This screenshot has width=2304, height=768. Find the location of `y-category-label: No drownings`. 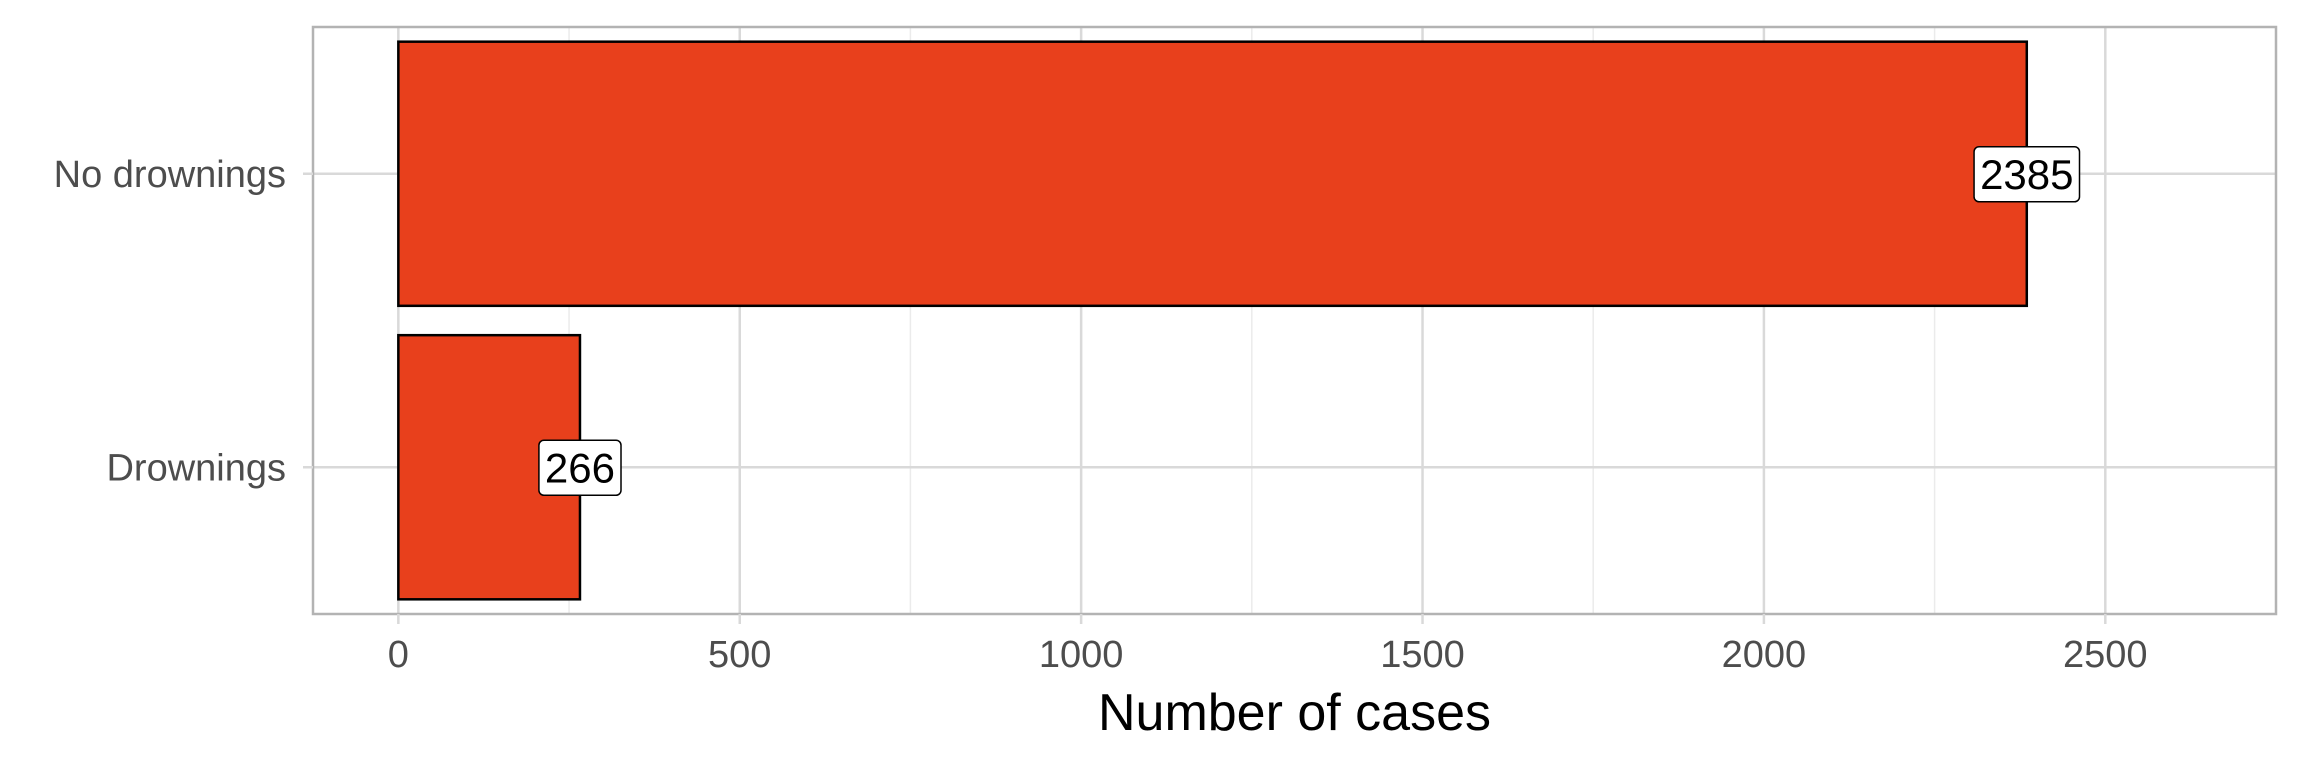

y-category-label: No drownings is located at coordinates (170, 175).